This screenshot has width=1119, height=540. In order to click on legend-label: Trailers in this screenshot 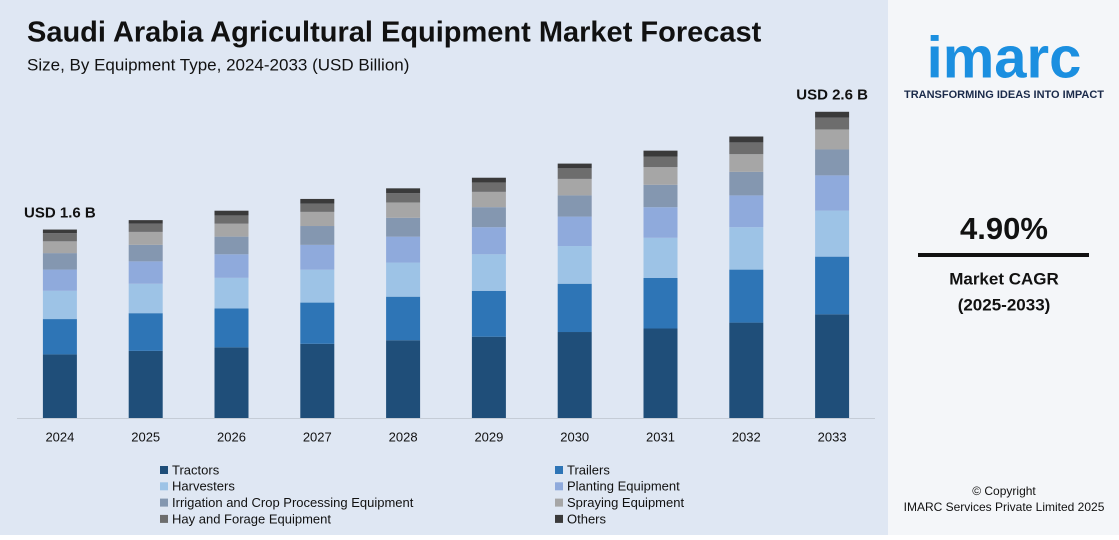, I will do `click(588, 469)`.